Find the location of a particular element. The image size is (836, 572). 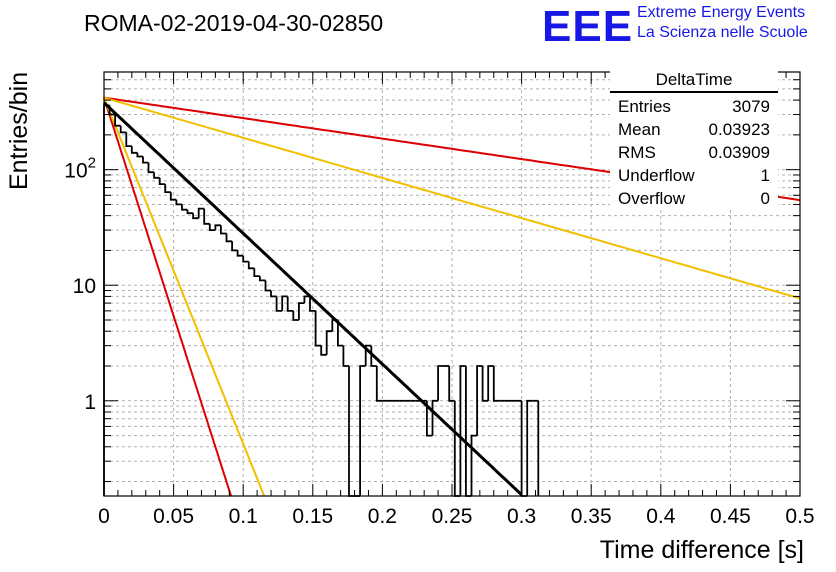

eee-logo: EEE is located at coordinates (588, 26).